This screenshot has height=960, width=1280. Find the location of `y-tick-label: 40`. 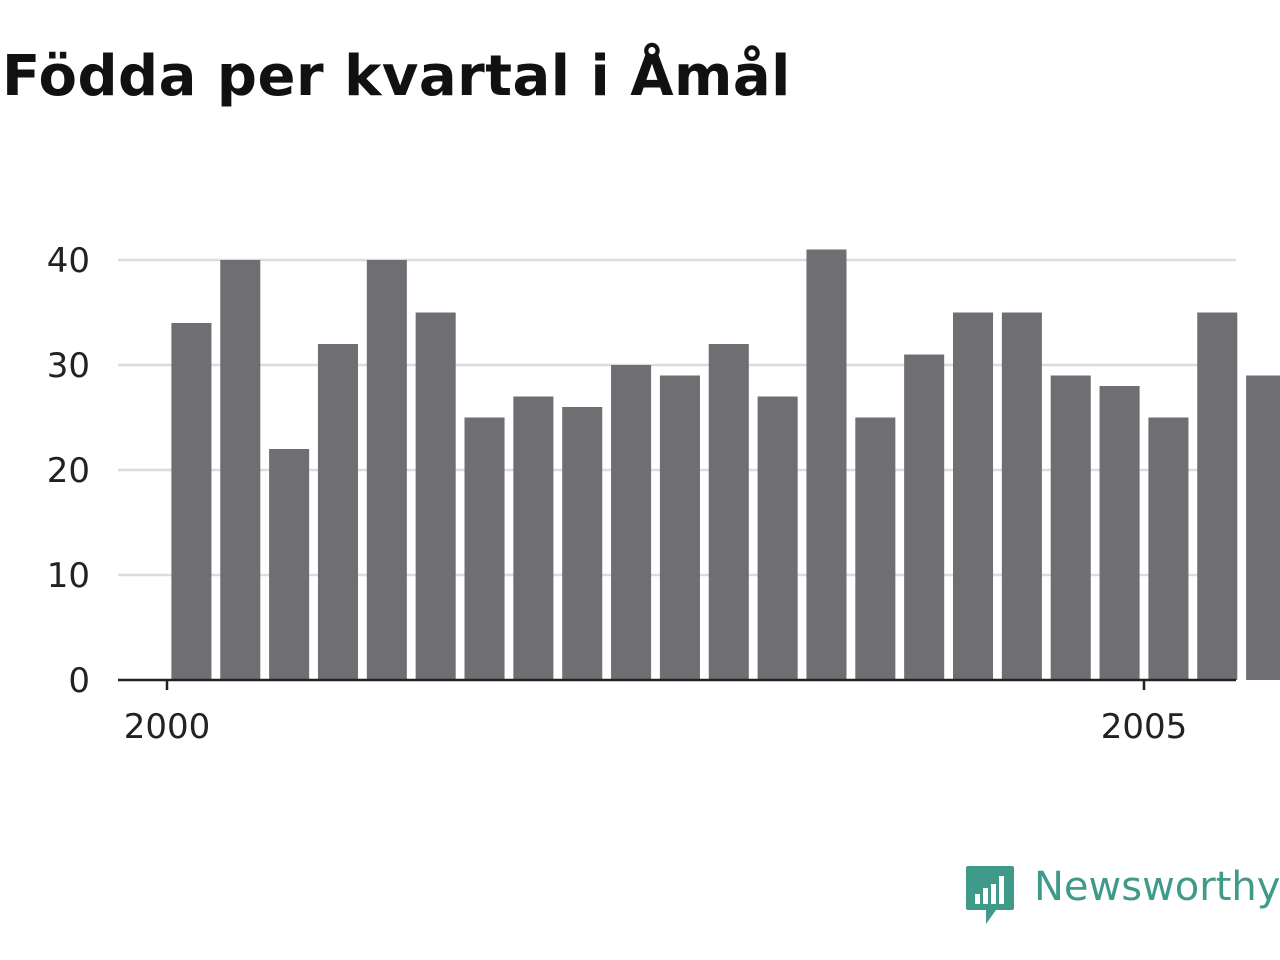

y-tick-label: 40 is located at coordinates (68, 261).